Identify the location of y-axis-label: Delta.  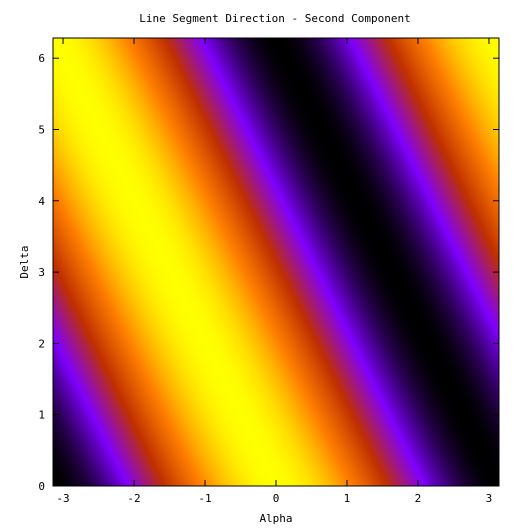
(24, 261).